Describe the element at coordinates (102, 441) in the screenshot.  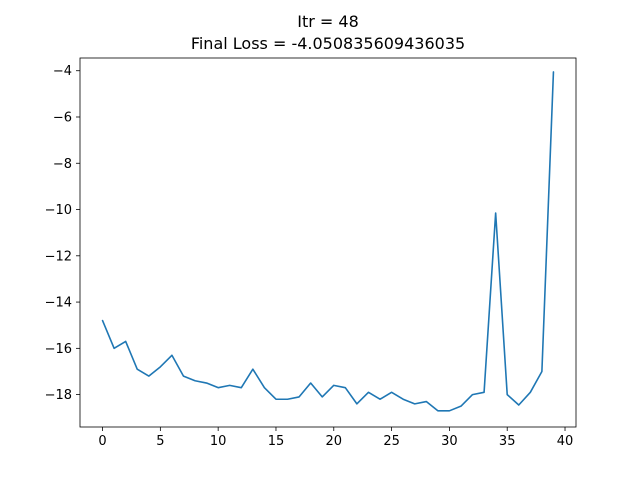
I see `x-tick-label: 0` at that location.